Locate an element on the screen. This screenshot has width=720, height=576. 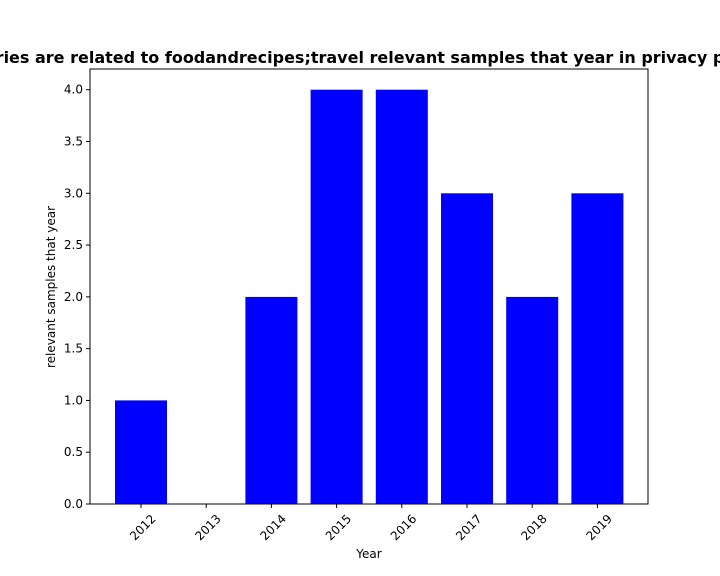
y-tick-label: 4.0 is located at coordinates (73, 90).